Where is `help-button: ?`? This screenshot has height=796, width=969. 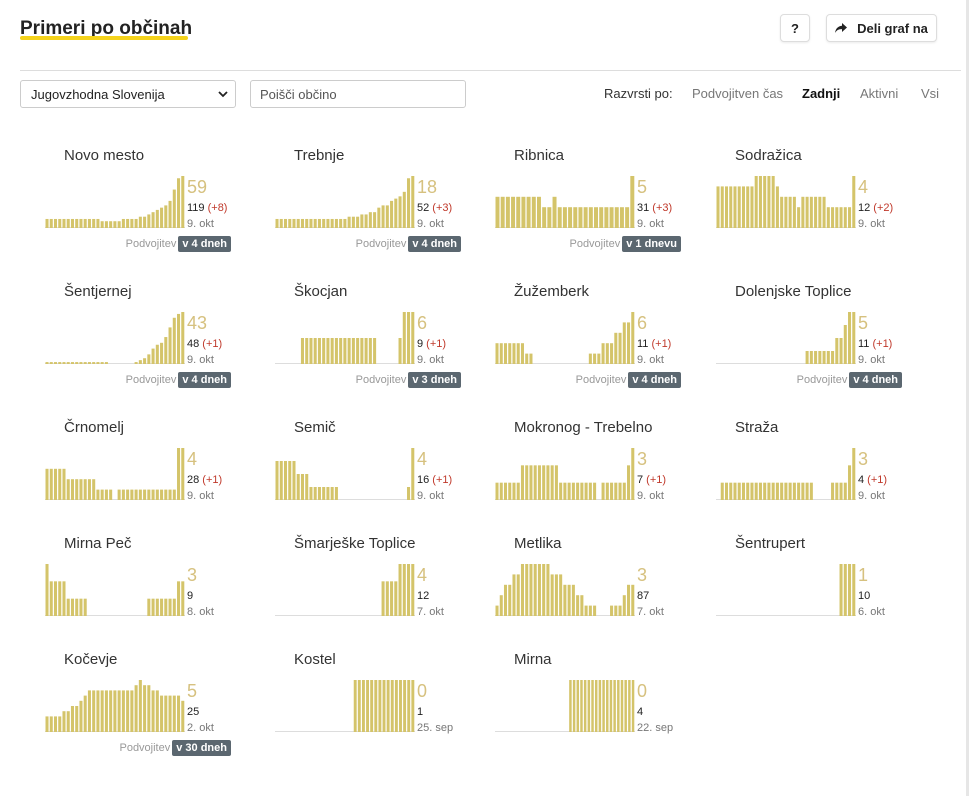 help-button: ? is located at coordinates (795, 28).